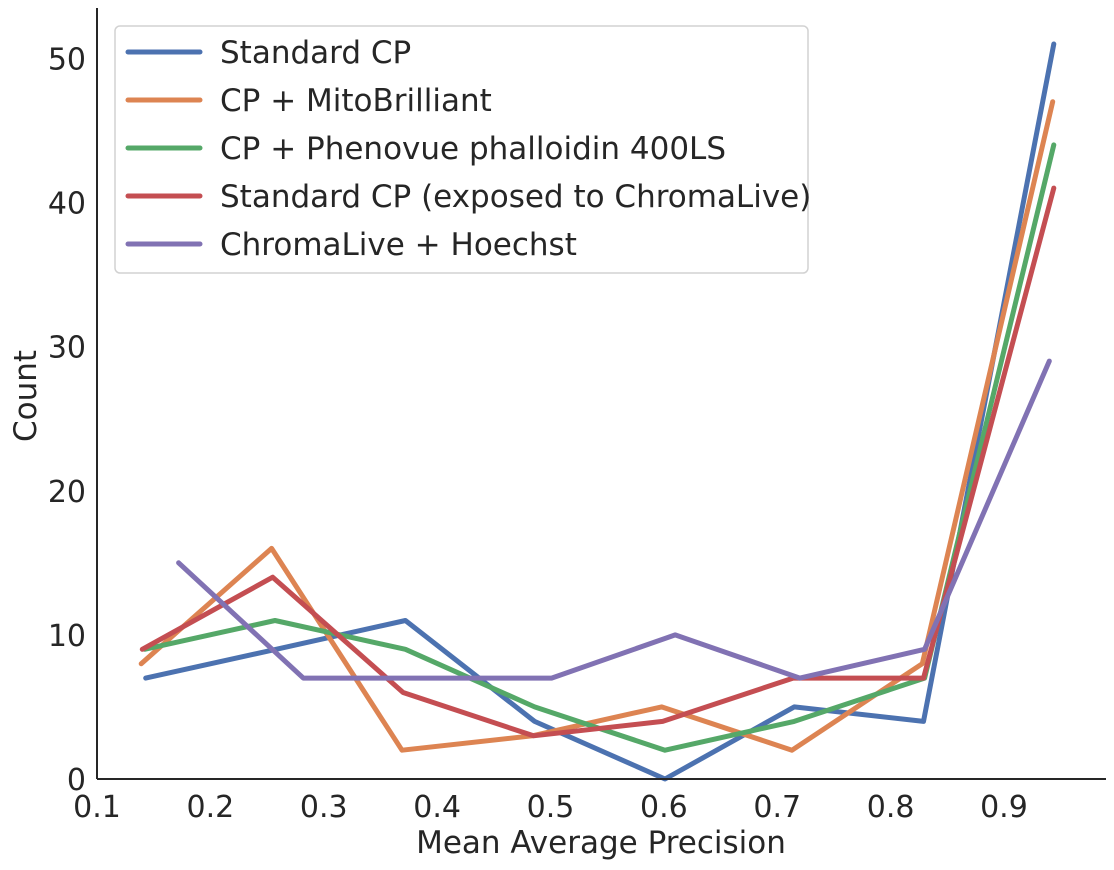 Image resolution: width=1114 pixels, height=870 pixels. What do you see at coordinates (67, 59) in the screenshot?
I see `y-tick-label: 50` at bounding box center [67, 59].